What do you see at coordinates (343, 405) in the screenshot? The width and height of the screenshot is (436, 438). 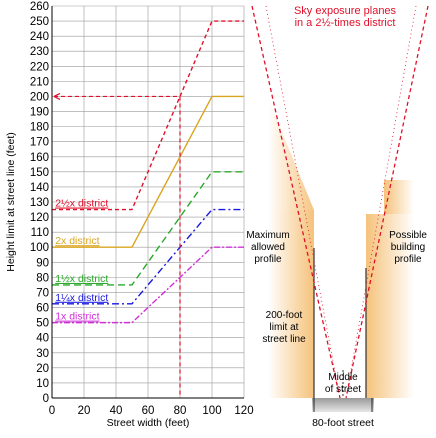 I see `street-surface` at bounding box center [343, 405].